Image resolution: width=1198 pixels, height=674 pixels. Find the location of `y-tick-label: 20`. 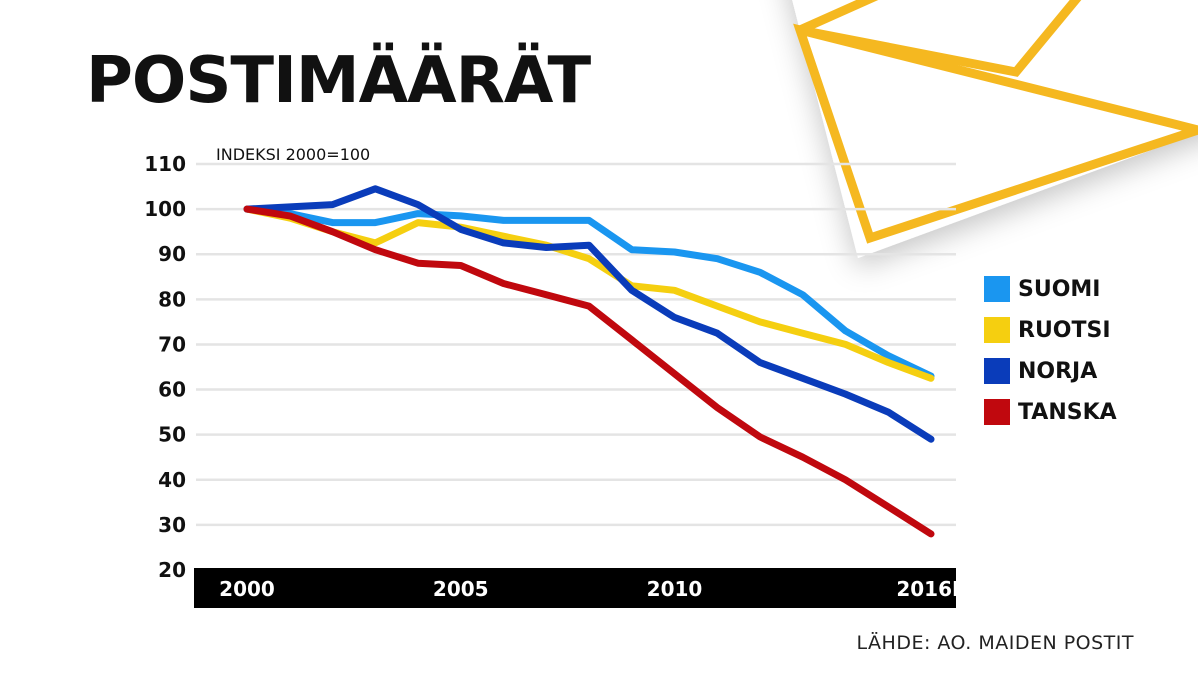

y-tick-label: 20 is located at coordinates (172, 570).